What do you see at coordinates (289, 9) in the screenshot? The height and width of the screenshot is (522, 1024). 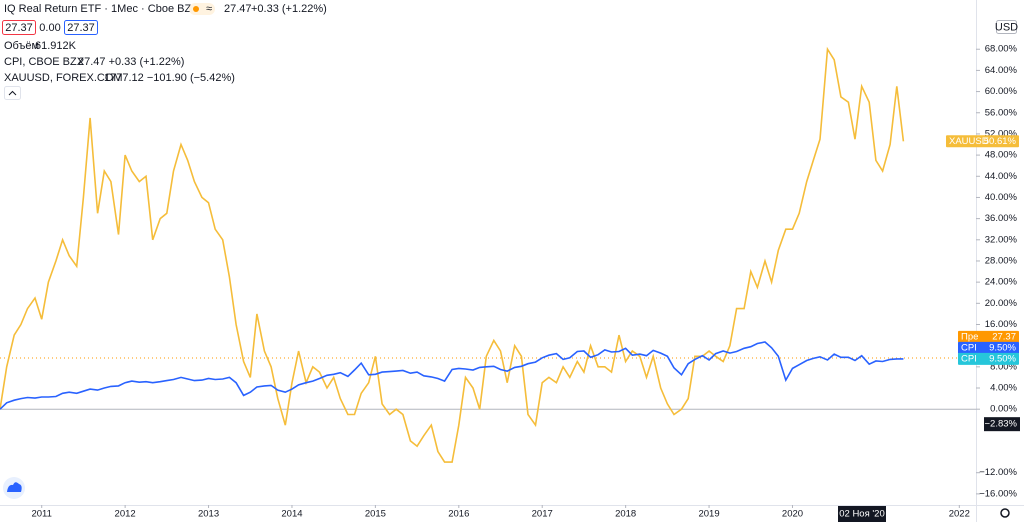 I see `title-change: +0.33 (+1.22%)` at bounding box center [289, 9].